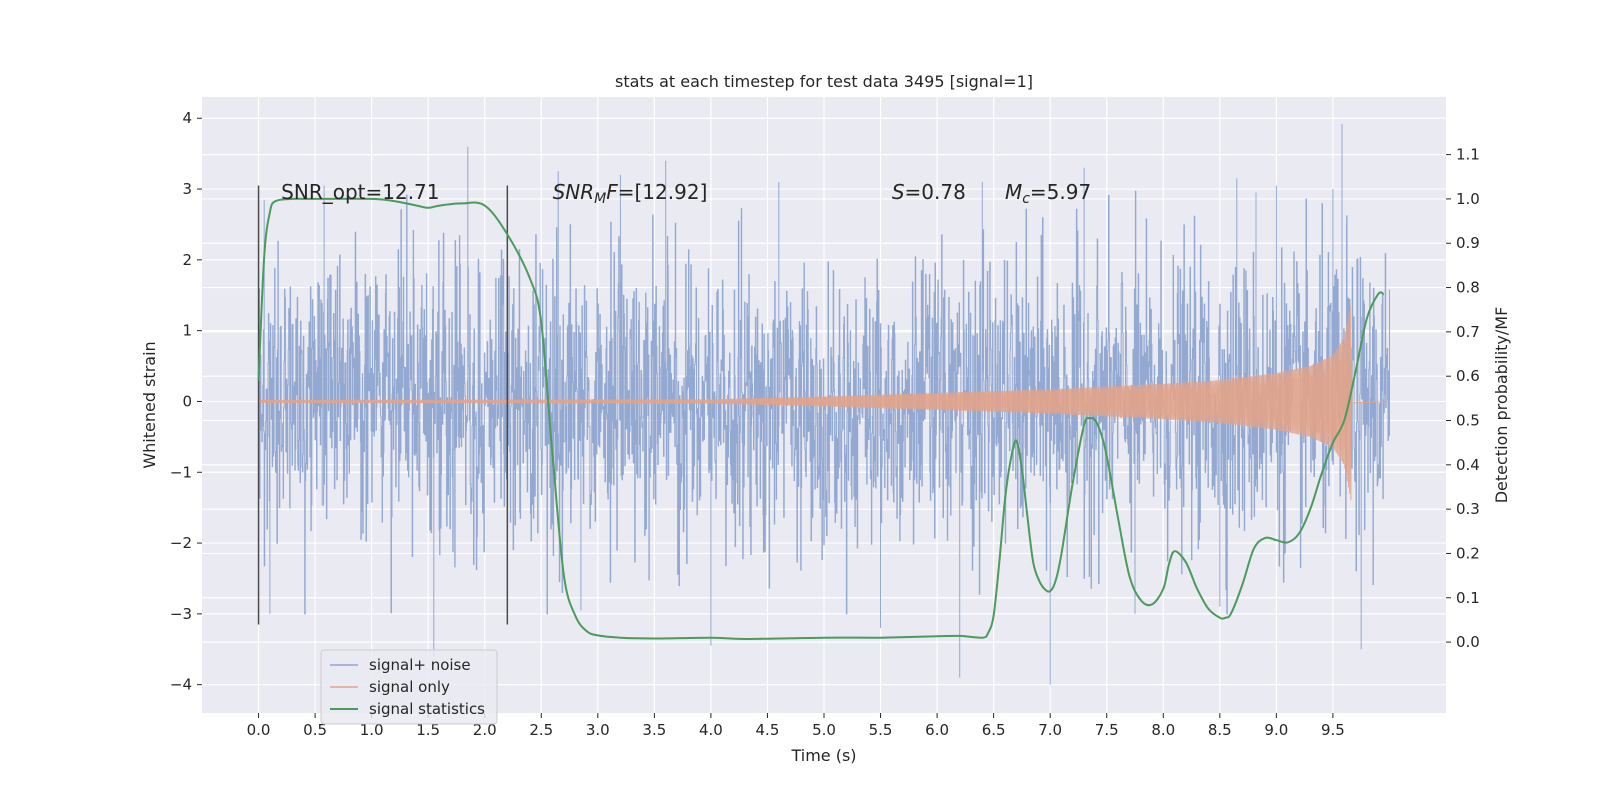 Image resolution: width=1600 pixels, height=800 pixels. I want to click on x-tick-label: 9.5, so click(1333, 730).